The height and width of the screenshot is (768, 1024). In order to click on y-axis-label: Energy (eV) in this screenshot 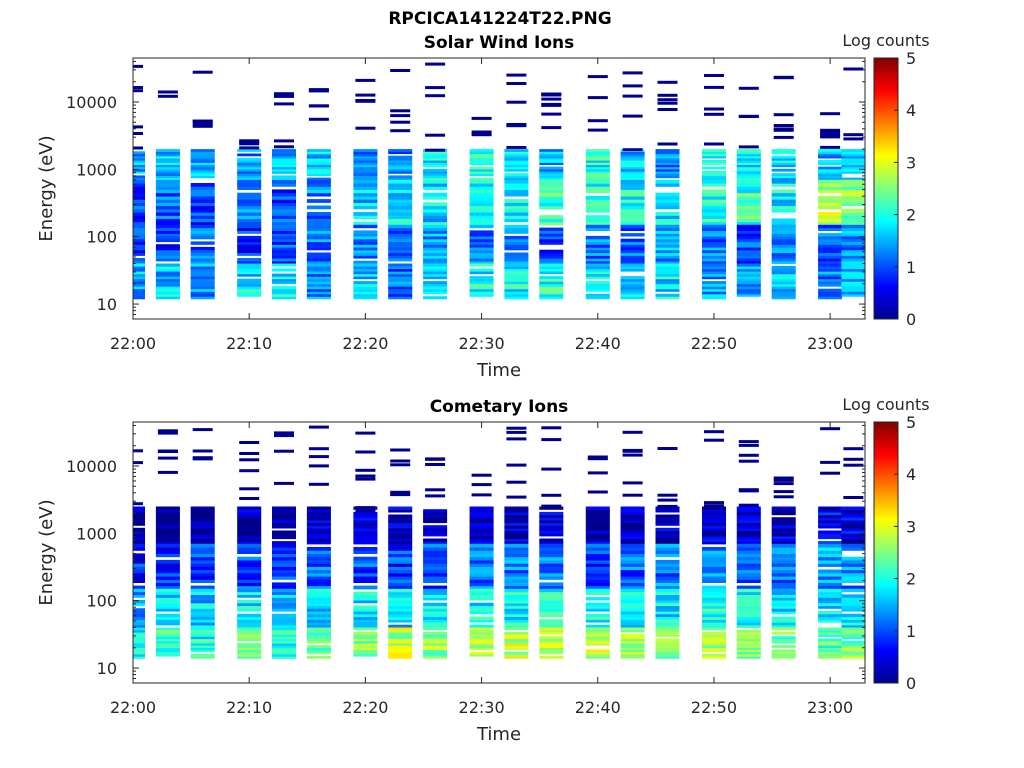, I will do `click(46, 188)`.